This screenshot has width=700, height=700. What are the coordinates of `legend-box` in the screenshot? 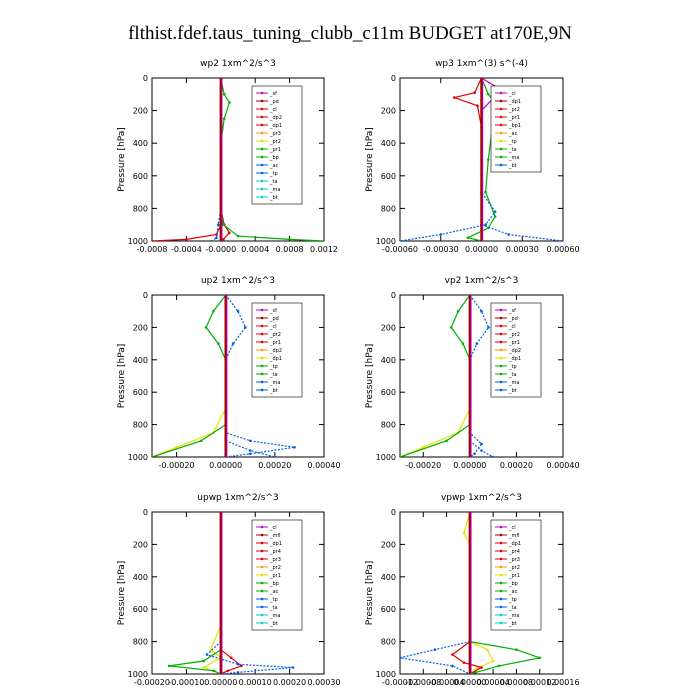 It's located at (277, 145).